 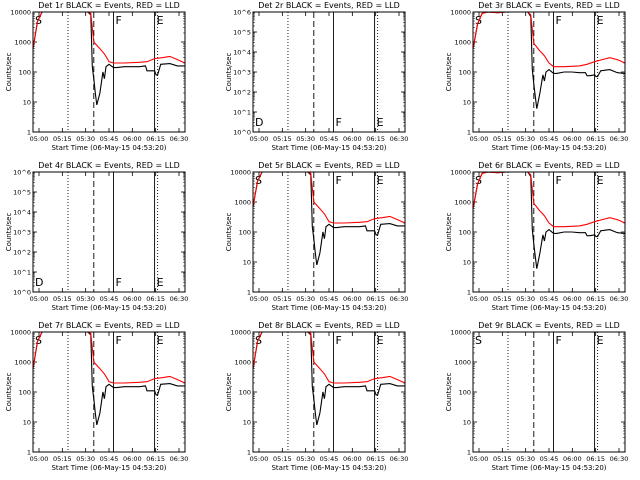 I want to click on y-tick-label: 10^5, so click(x=242, y=33).